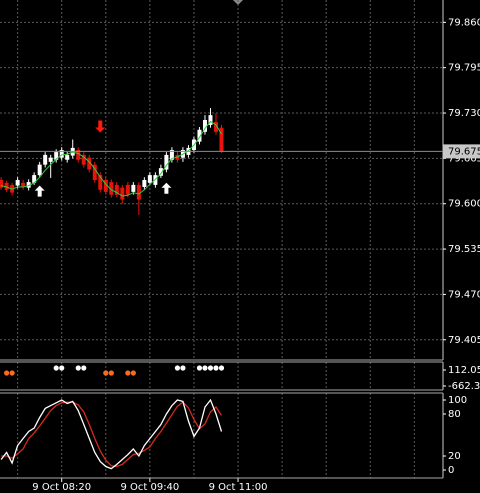 This screenshot has width=480, height=493. I want to click on x-tick-label: 9 Oct 11:00, so click(238, 487).